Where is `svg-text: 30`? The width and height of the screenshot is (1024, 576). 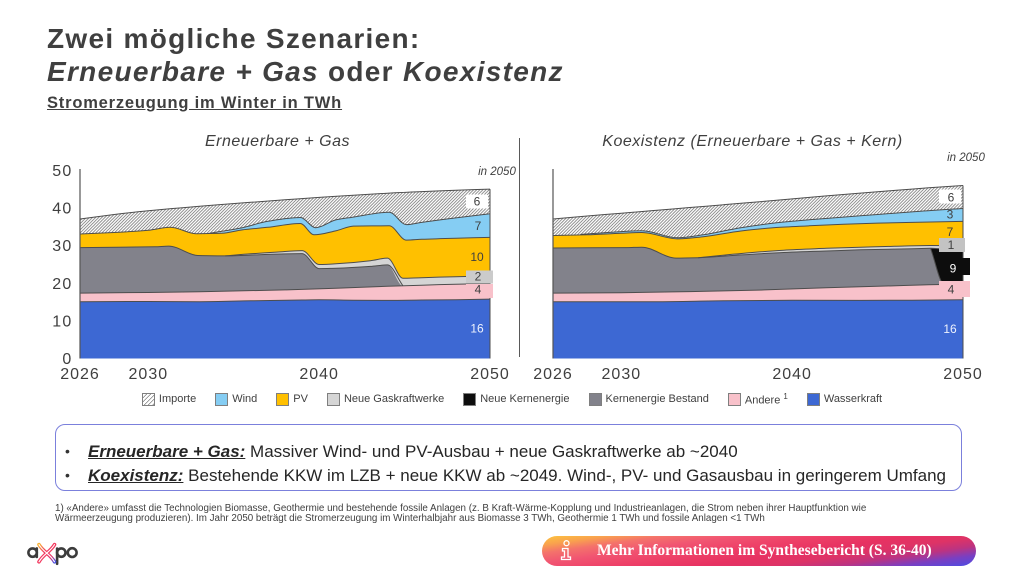
svg-text: 30 is located at coordinates (62, 246).